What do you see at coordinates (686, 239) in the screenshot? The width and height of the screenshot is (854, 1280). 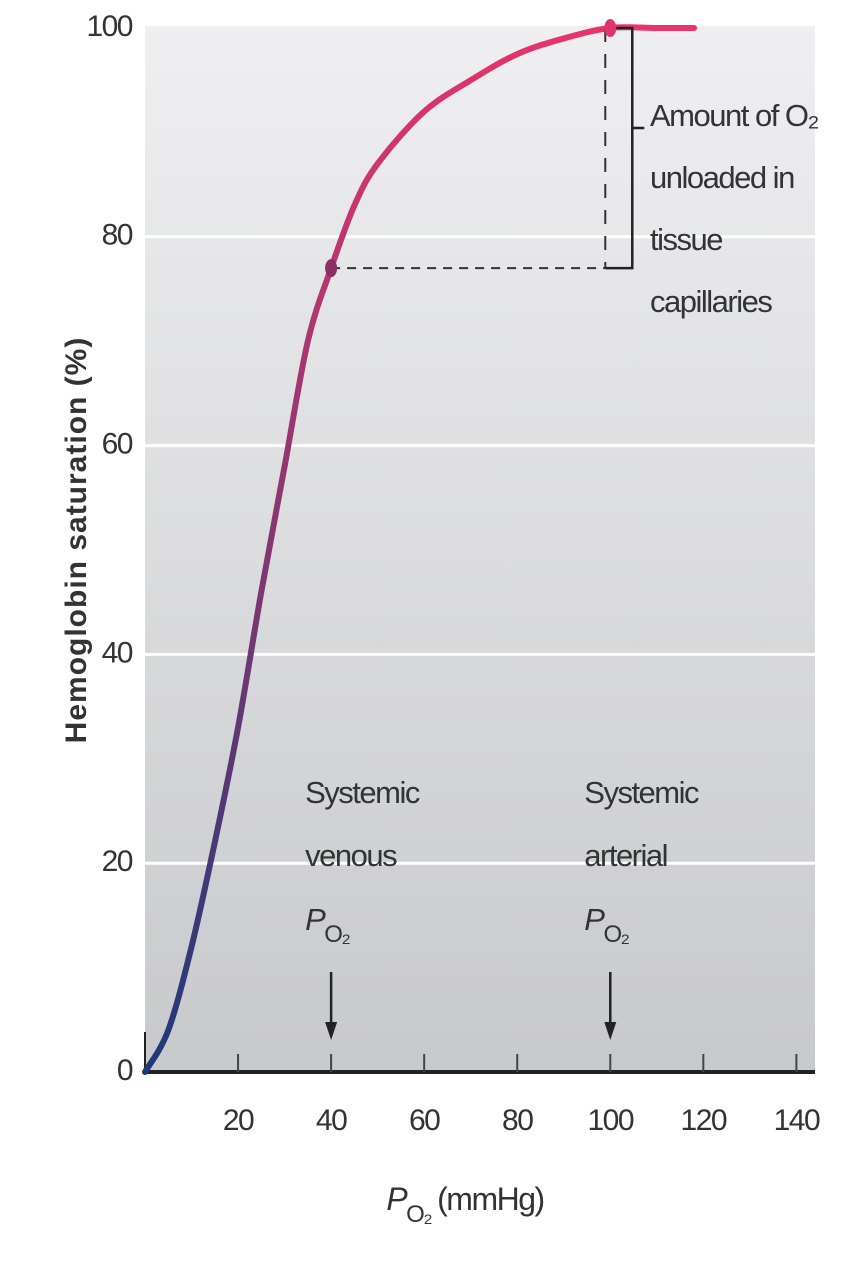 I see `bracket-label: tissue` at bounding box center [686, 239].